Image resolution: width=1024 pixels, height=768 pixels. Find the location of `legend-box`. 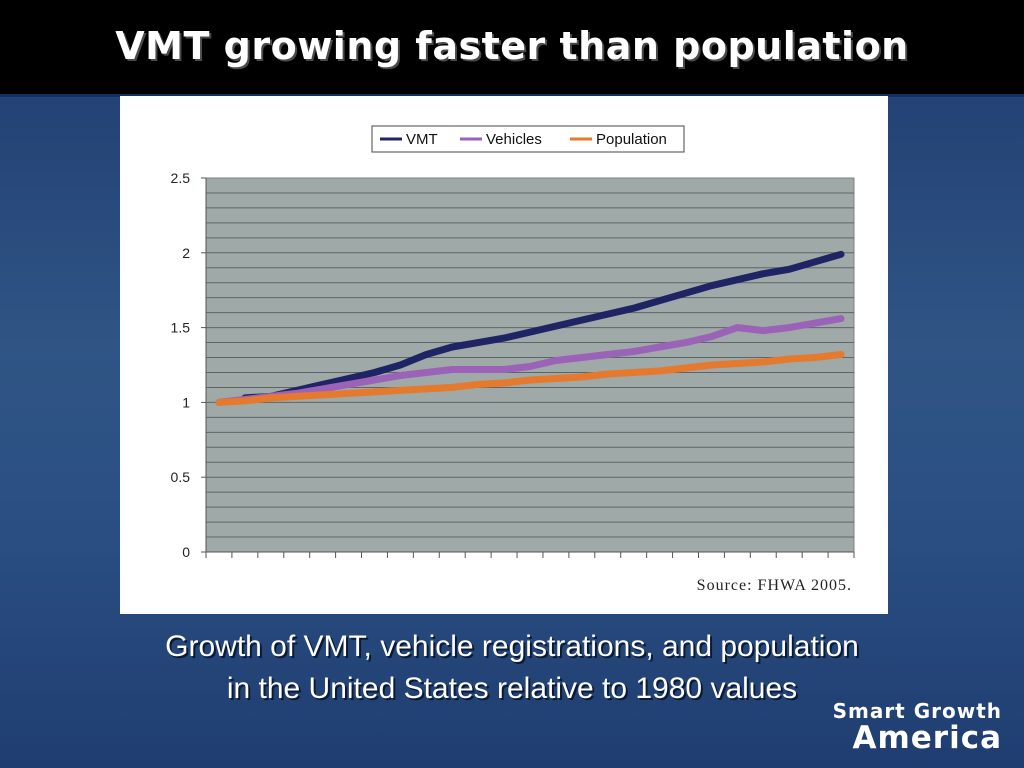

legend-box is located at coordinates (528, 139).